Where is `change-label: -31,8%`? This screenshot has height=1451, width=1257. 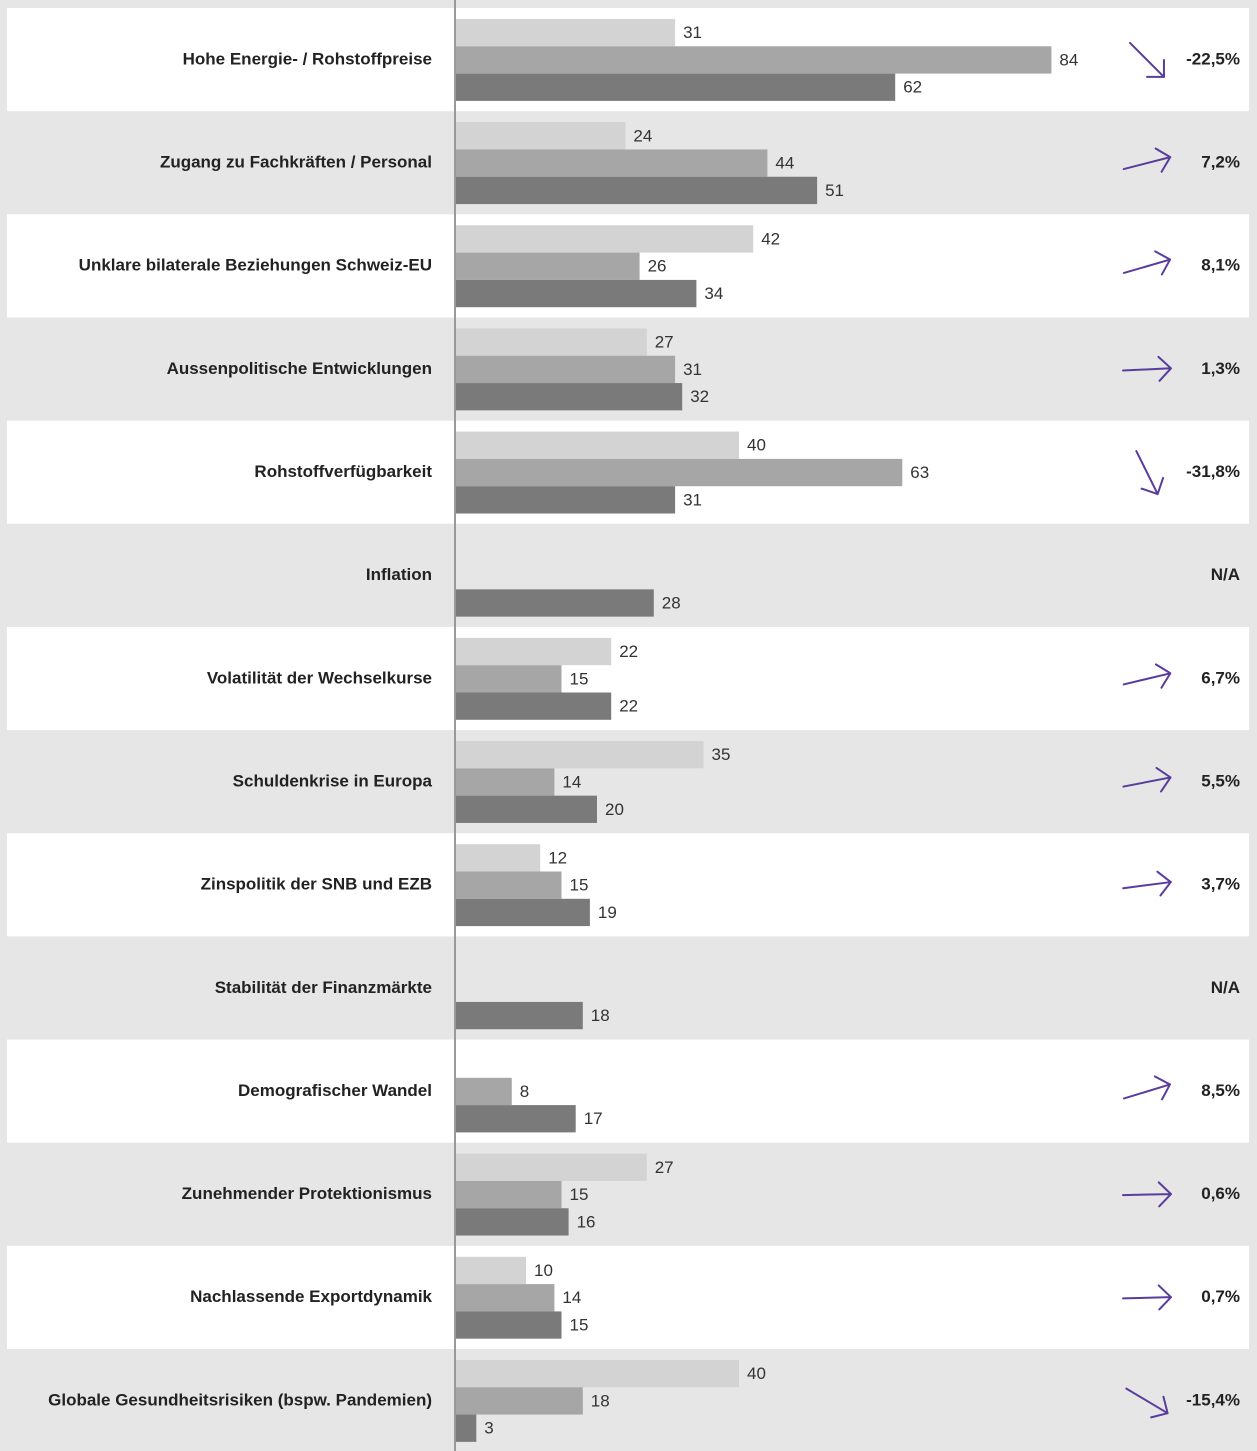 change-label: -31,8% is located at coordinates (1213, 471).